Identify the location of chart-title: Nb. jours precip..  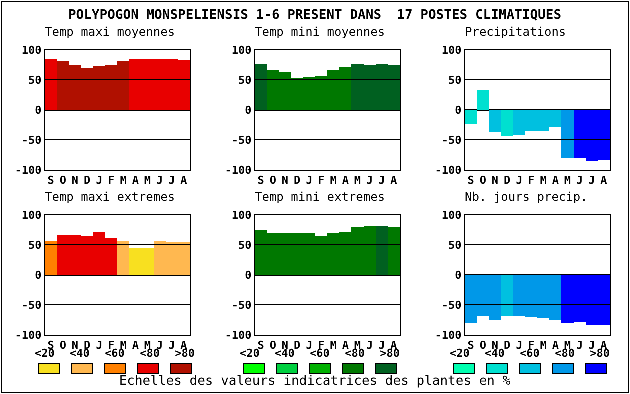
(526, 197).